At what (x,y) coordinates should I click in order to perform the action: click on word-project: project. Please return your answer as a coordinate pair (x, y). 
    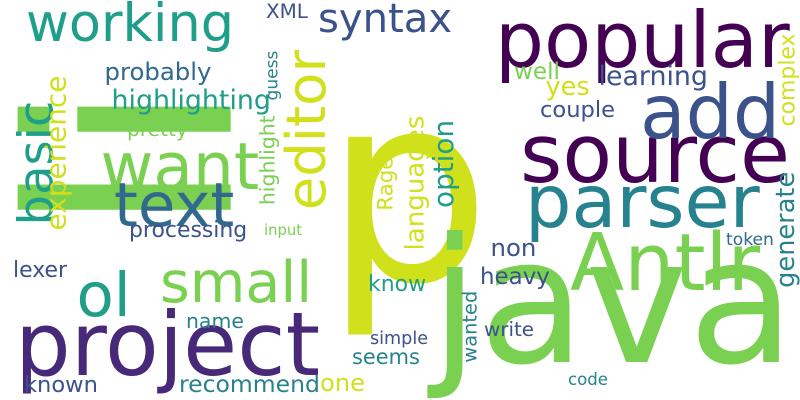
    Looking at the image, I should click on (168, 344).